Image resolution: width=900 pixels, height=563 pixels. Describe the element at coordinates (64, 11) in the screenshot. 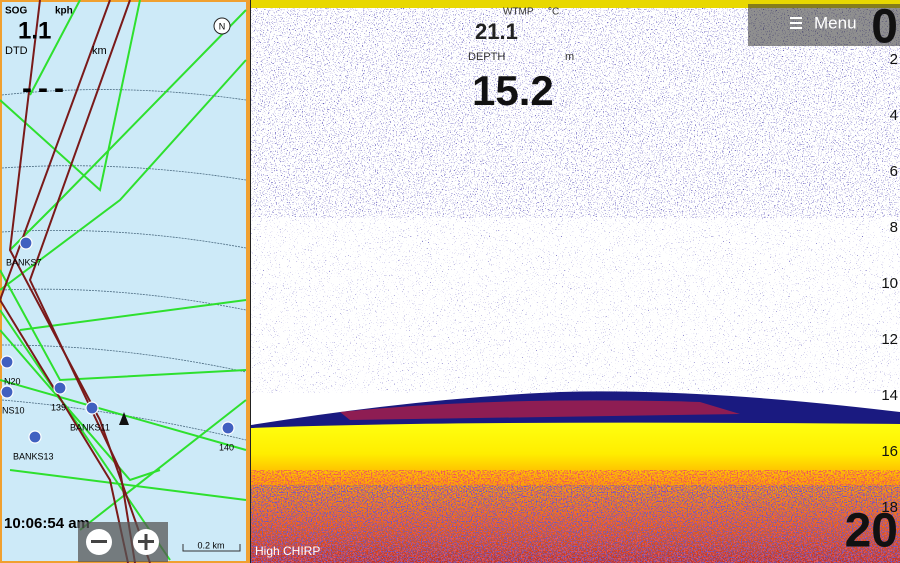

I see `sog-unit: kph` at that location.